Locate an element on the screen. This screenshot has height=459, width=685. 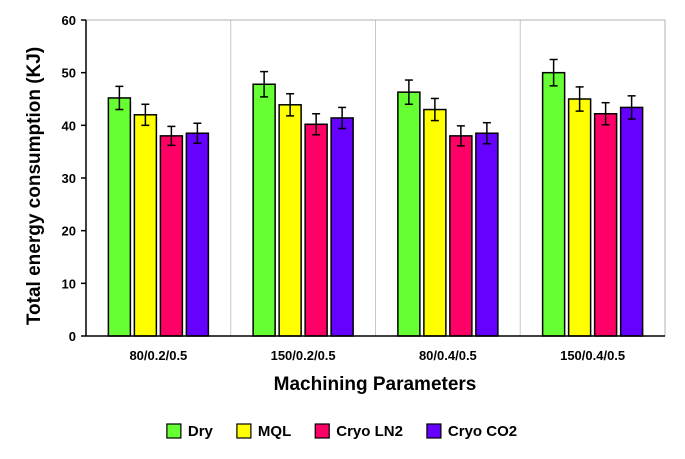
x-tick-label: 80/0.4/0.5 is located at coordinates (448, 355).